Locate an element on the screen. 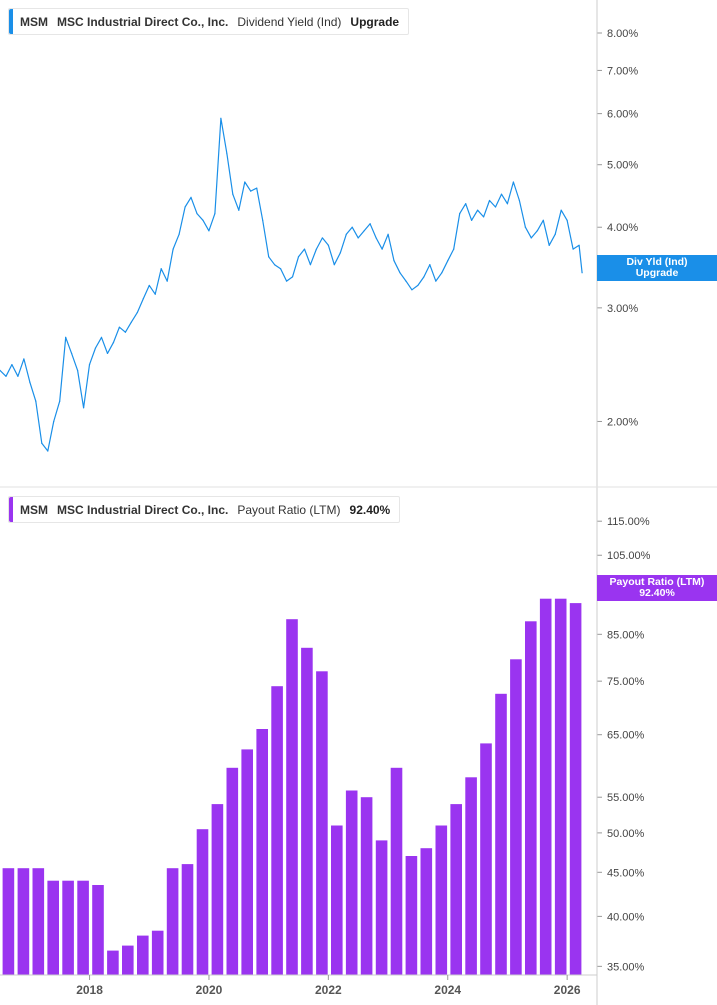  badge-line1: Payout Ratio (LTM) is located at coordinates (657, 582).